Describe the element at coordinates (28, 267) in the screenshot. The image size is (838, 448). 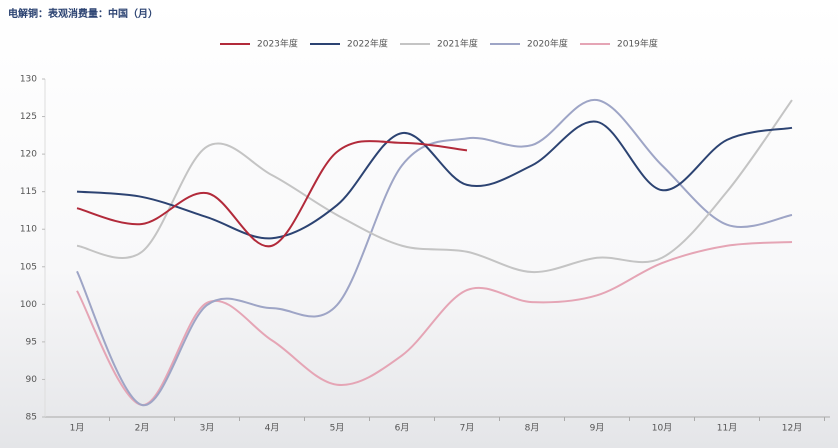
I see `y-tick-label: 105` at that location.